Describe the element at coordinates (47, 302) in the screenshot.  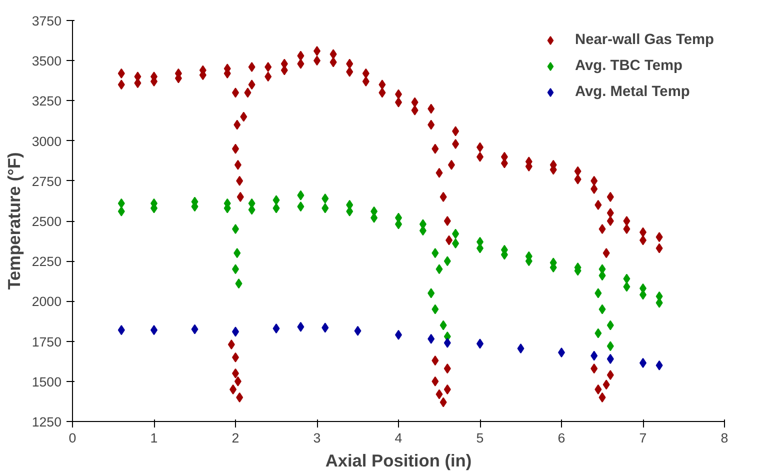
I see `y-tick-label: 2000` at that location.